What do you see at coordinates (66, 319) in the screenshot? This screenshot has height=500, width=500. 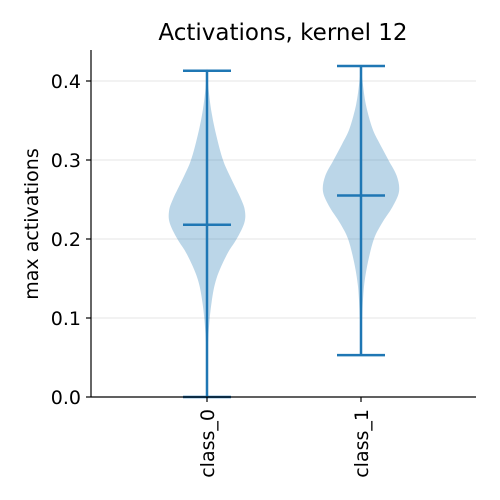 I see `y-tick-label: 0.1` at bounding box center [66, 319].